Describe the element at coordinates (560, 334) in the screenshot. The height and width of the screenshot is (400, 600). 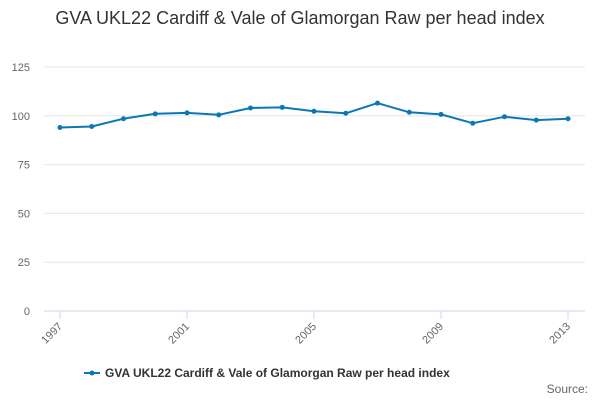
I see `x-tick-label: 2013` at that location.